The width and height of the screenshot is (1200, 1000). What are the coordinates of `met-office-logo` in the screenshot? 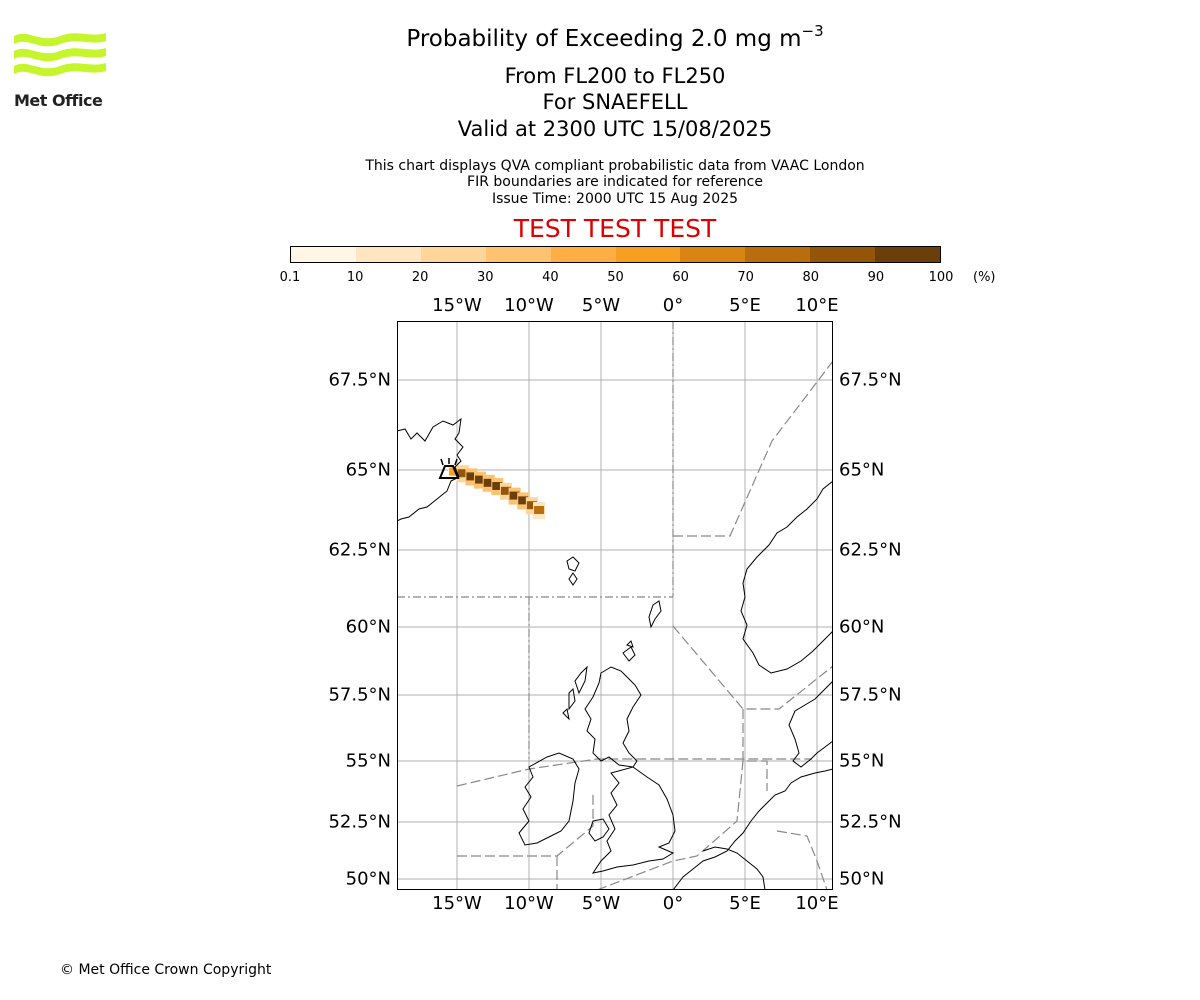 It's located at (60, 55).